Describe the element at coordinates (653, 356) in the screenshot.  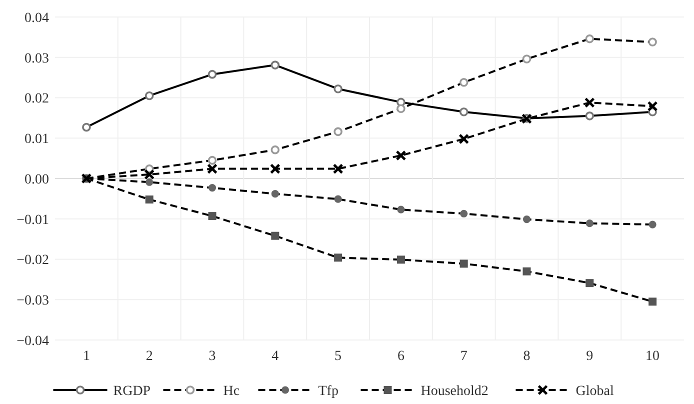
I see `x-tick-label: 10` at that location.